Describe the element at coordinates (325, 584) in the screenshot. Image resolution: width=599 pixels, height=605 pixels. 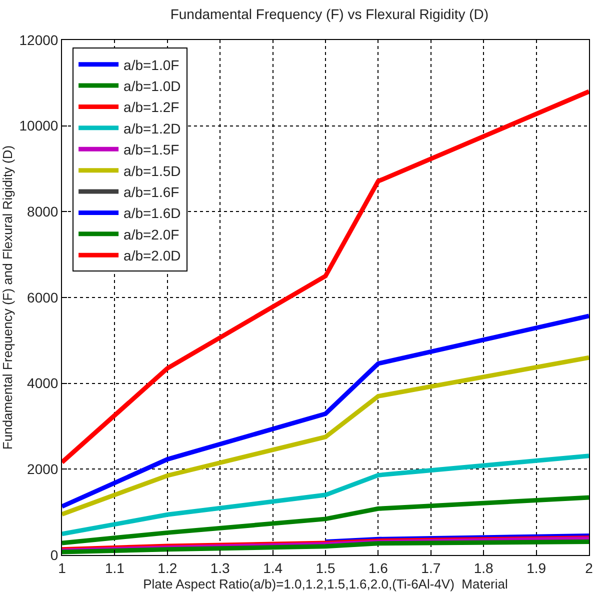
I see `x-axis-title: Plate Aspect Ratio(a/b)=1.0,1.2,1.5,1.6,2.0,(Ti-6Al-4V) Material` at that location.